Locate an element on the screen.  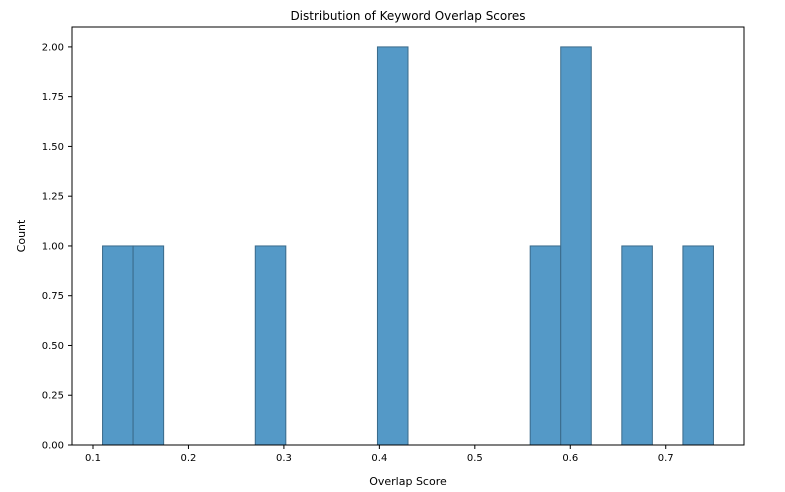
y-tick-label: 0.00 is located at coordinates (53, 446).